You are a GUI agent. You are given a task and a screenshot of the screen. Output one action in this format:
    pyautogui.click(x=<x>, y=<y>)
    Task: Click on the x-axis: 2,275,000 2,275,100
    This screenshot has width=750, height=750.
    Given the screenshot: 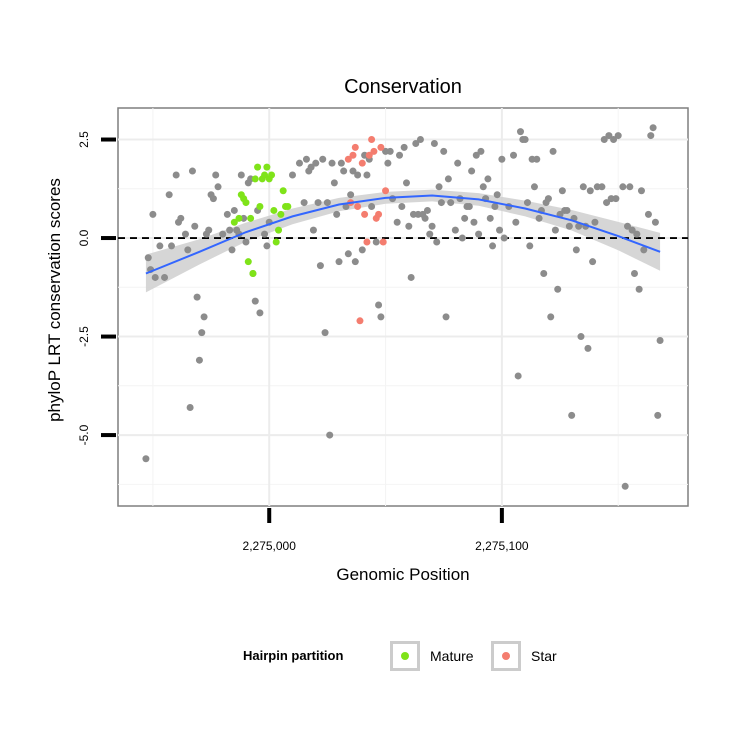 What is the action you would take?
    pyautogui.click(x=386, y=530)
    